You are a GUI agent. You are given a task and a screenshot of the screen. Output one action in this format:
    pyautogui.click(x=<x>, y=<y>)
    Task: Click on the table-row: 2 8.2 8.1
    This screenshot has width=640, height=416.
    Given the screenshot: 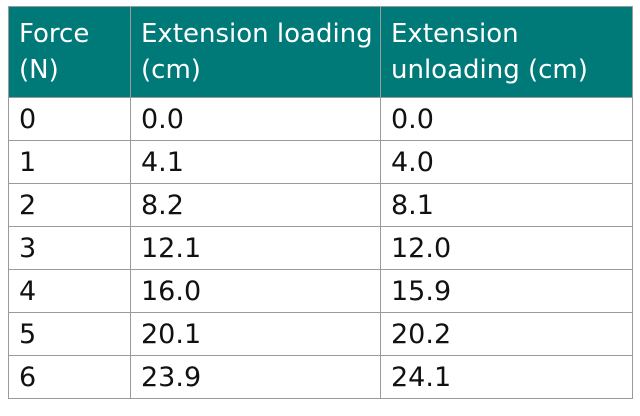 What is the action you would take?
    pyautogui.click(x=320, y=205)
    